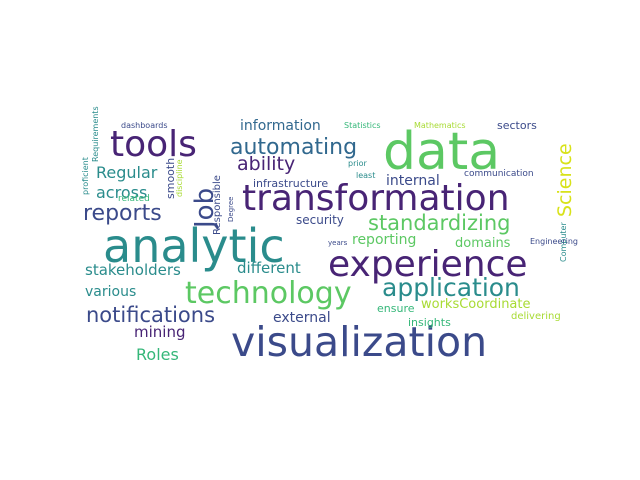  Describe the element at coordinates (85, 176) in the screenshot. I see `word-computer: proficient` at that location.